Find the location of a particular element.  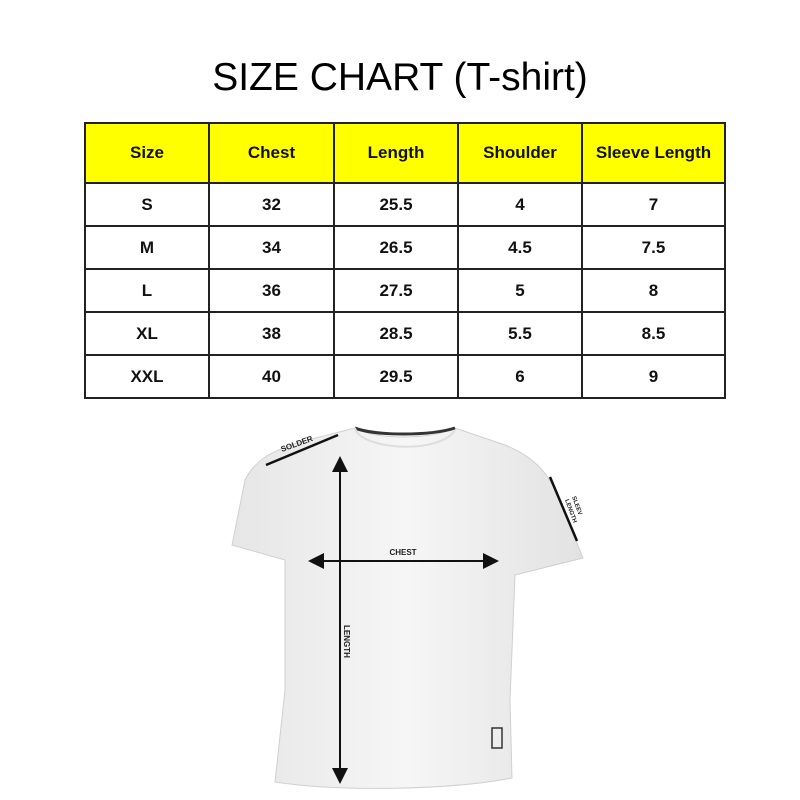

header-chest: Chest is located at coordinates (271, 153).